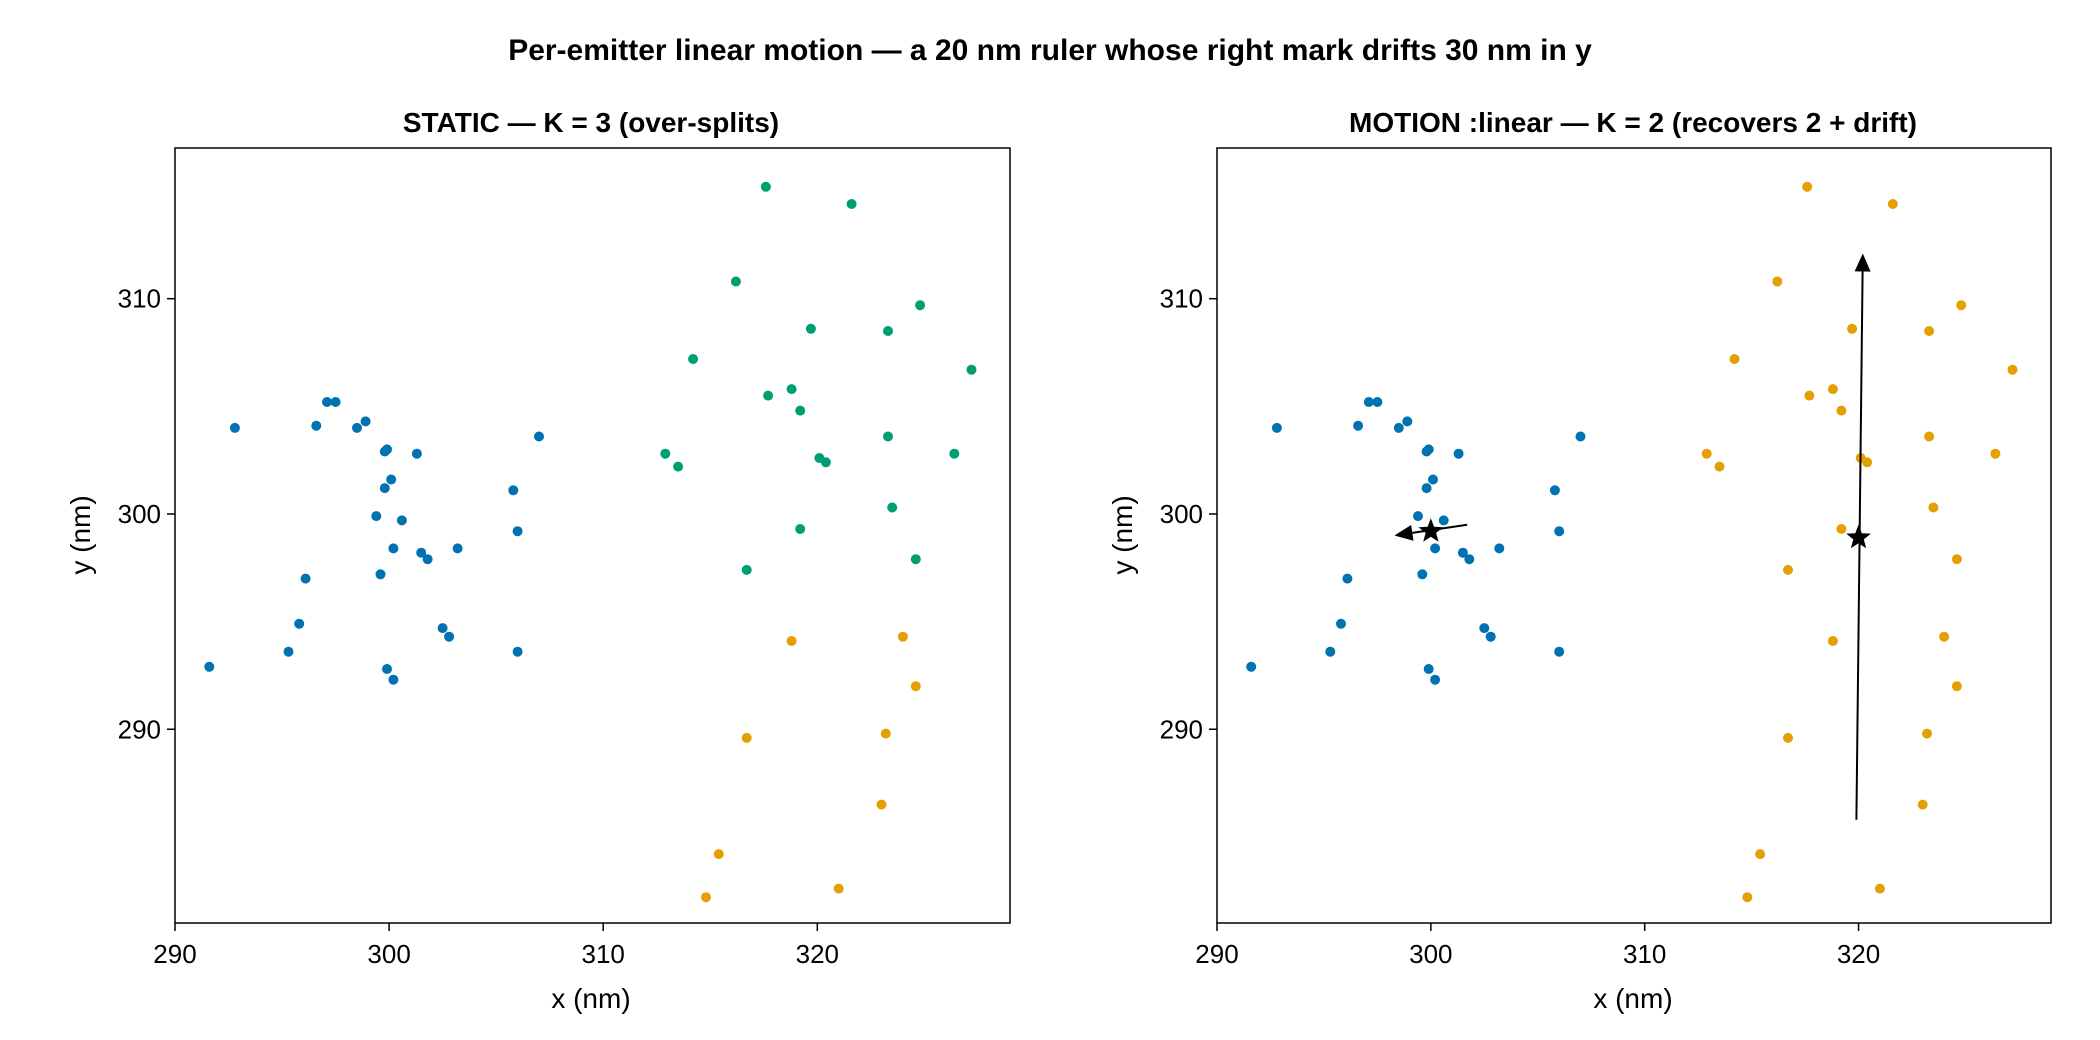 This screenshot has height=1040, width=2100. Describe the element at coordinates (591, 122) in the screenshot. I see `static-panel-title: STATIC — K = 3 (over-splits)` at that location.